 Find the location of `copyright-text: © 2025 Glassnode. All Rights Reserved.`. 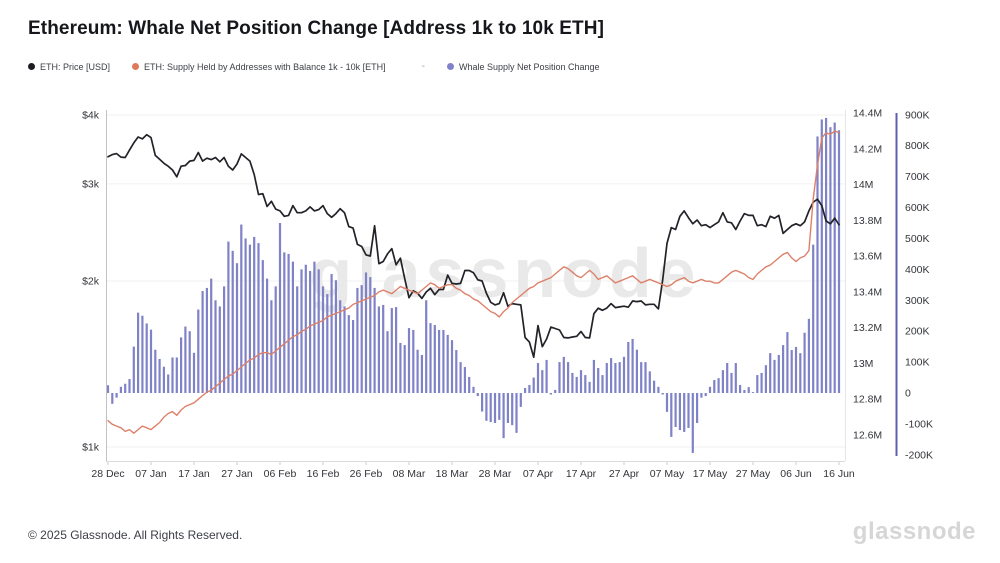

copyright-text: © 2025 Glassnode. All Rights Reserved. is located at coordinates (135, 535).